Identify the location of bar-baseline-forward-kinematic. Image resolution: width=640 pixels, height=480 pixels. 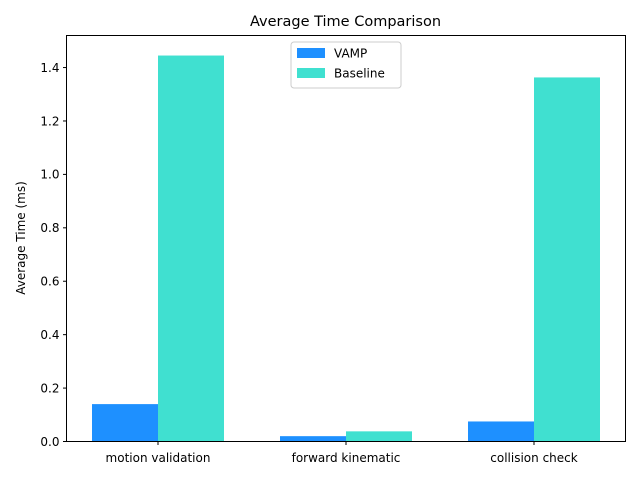
(379, 436).